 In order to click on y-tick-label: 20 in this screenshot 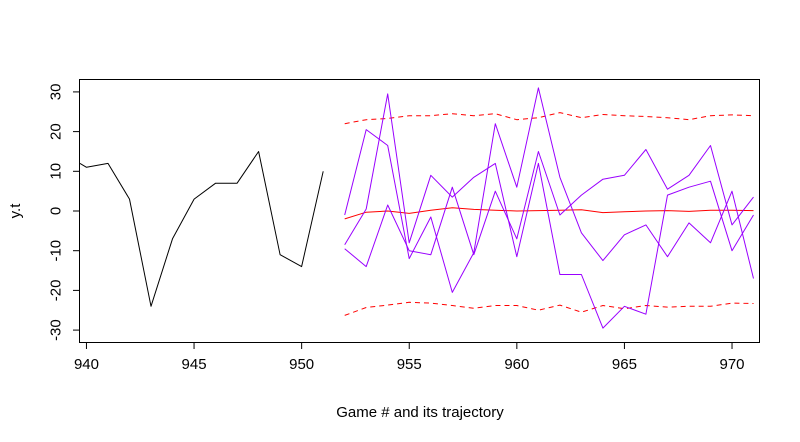, I will do `click(56, 131)`.